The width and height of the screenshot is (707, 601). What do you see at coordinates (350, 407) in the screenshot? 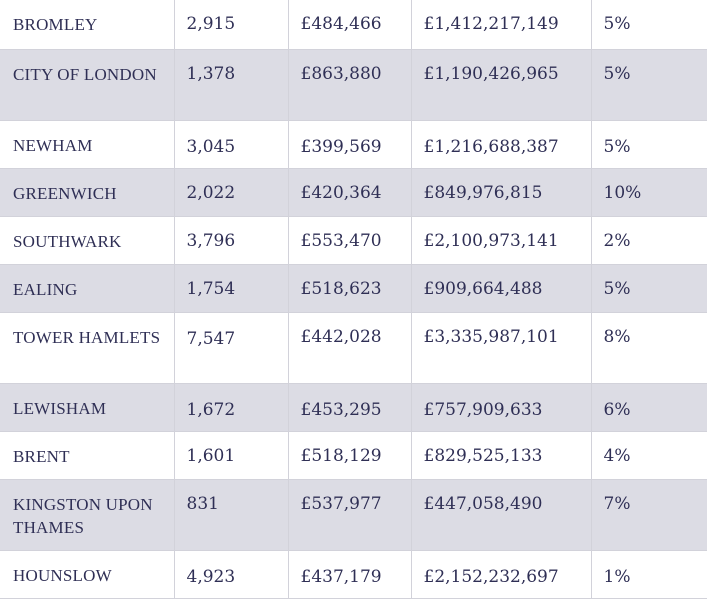
I see `avg-price-cell: £453,295` at bounding box center [350, 407].